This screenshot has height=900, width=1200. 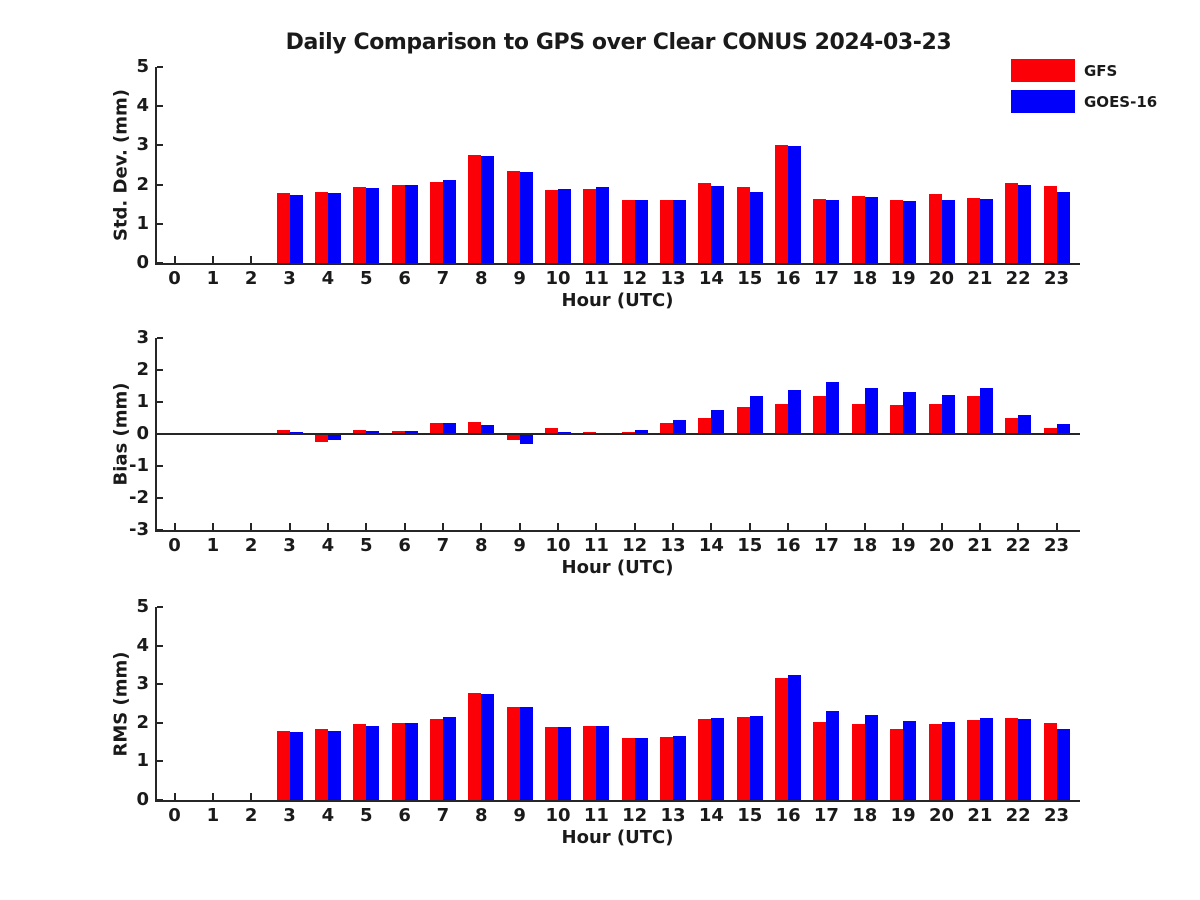 I want to click on x-tick-label: 22, so click(x=1018, y=278).